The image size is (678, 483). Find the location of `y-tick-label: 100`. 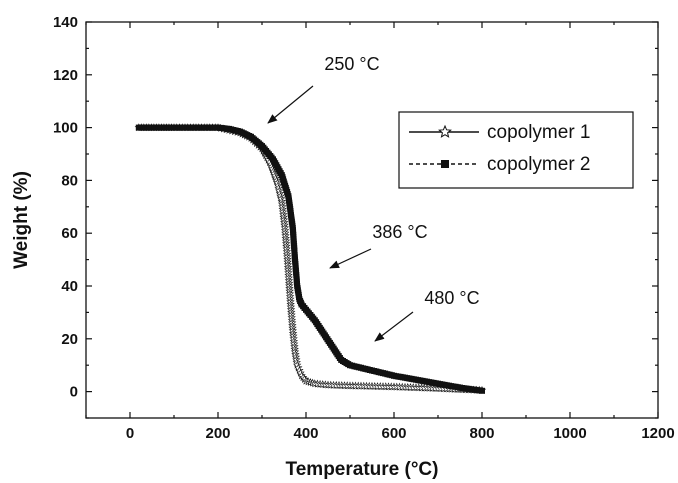

y-tick-label: 100 is located at coordinates (65, 128).